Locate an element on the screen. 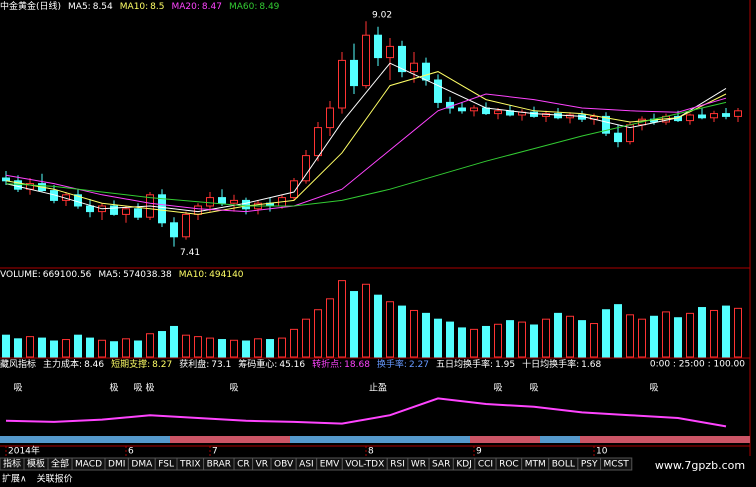 This screenshot has height=487, width=756. header-label: 主力成本: is located at coordinates (62, 364).